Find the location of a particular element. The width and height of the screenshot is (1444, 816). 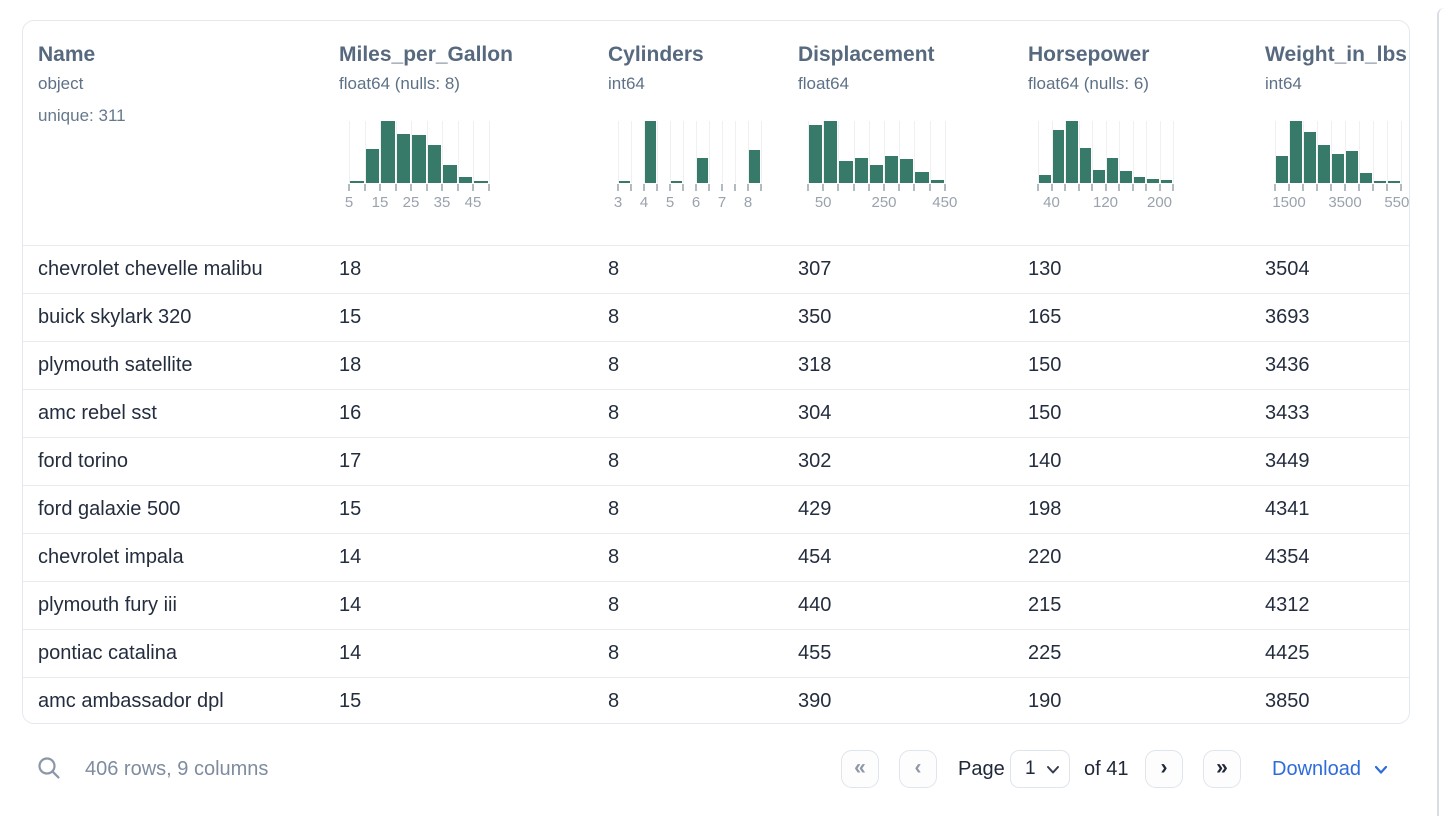

download-button: Download is located at coordinates (1330, 769).